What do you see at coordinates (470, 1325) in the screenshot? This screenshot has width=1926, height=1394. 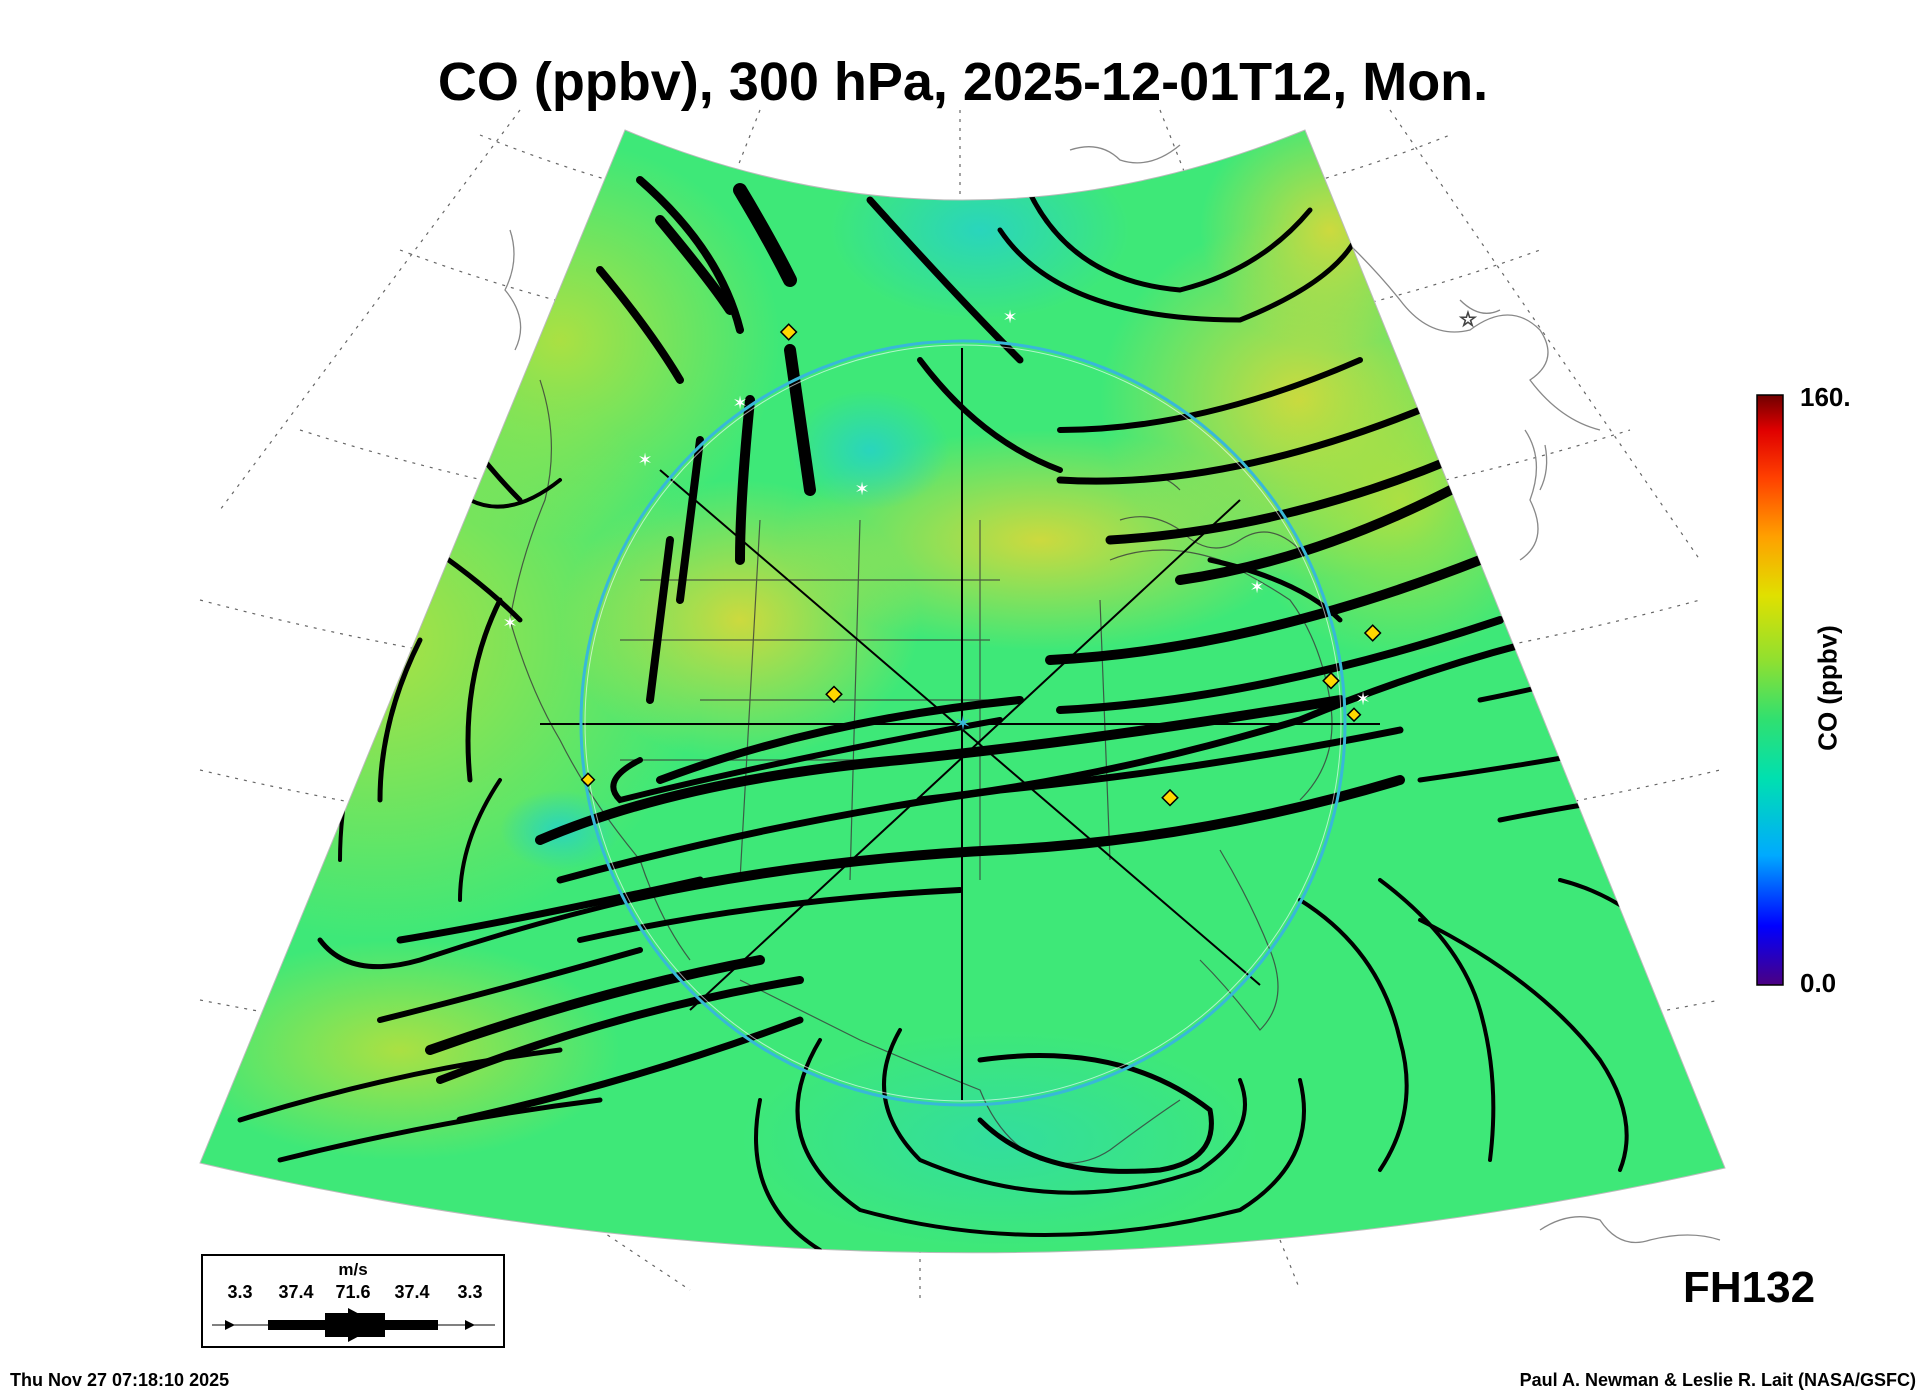 I see `legend-arrow-right` at bounding box center [470, 1325].